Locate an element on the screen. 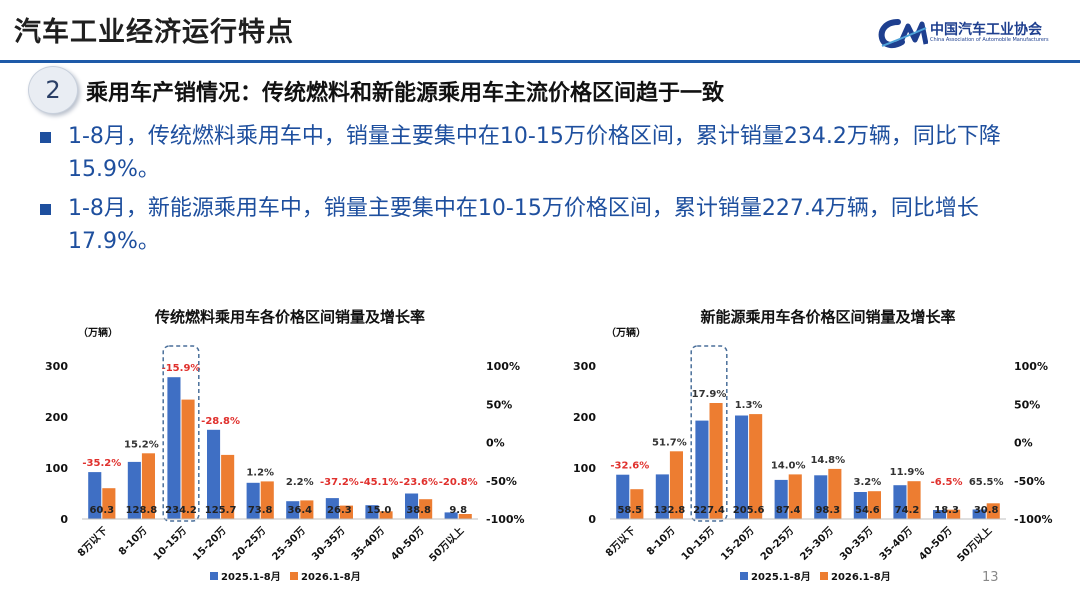  bar-value-label: 234.2 is located at coordinates (181, 510).